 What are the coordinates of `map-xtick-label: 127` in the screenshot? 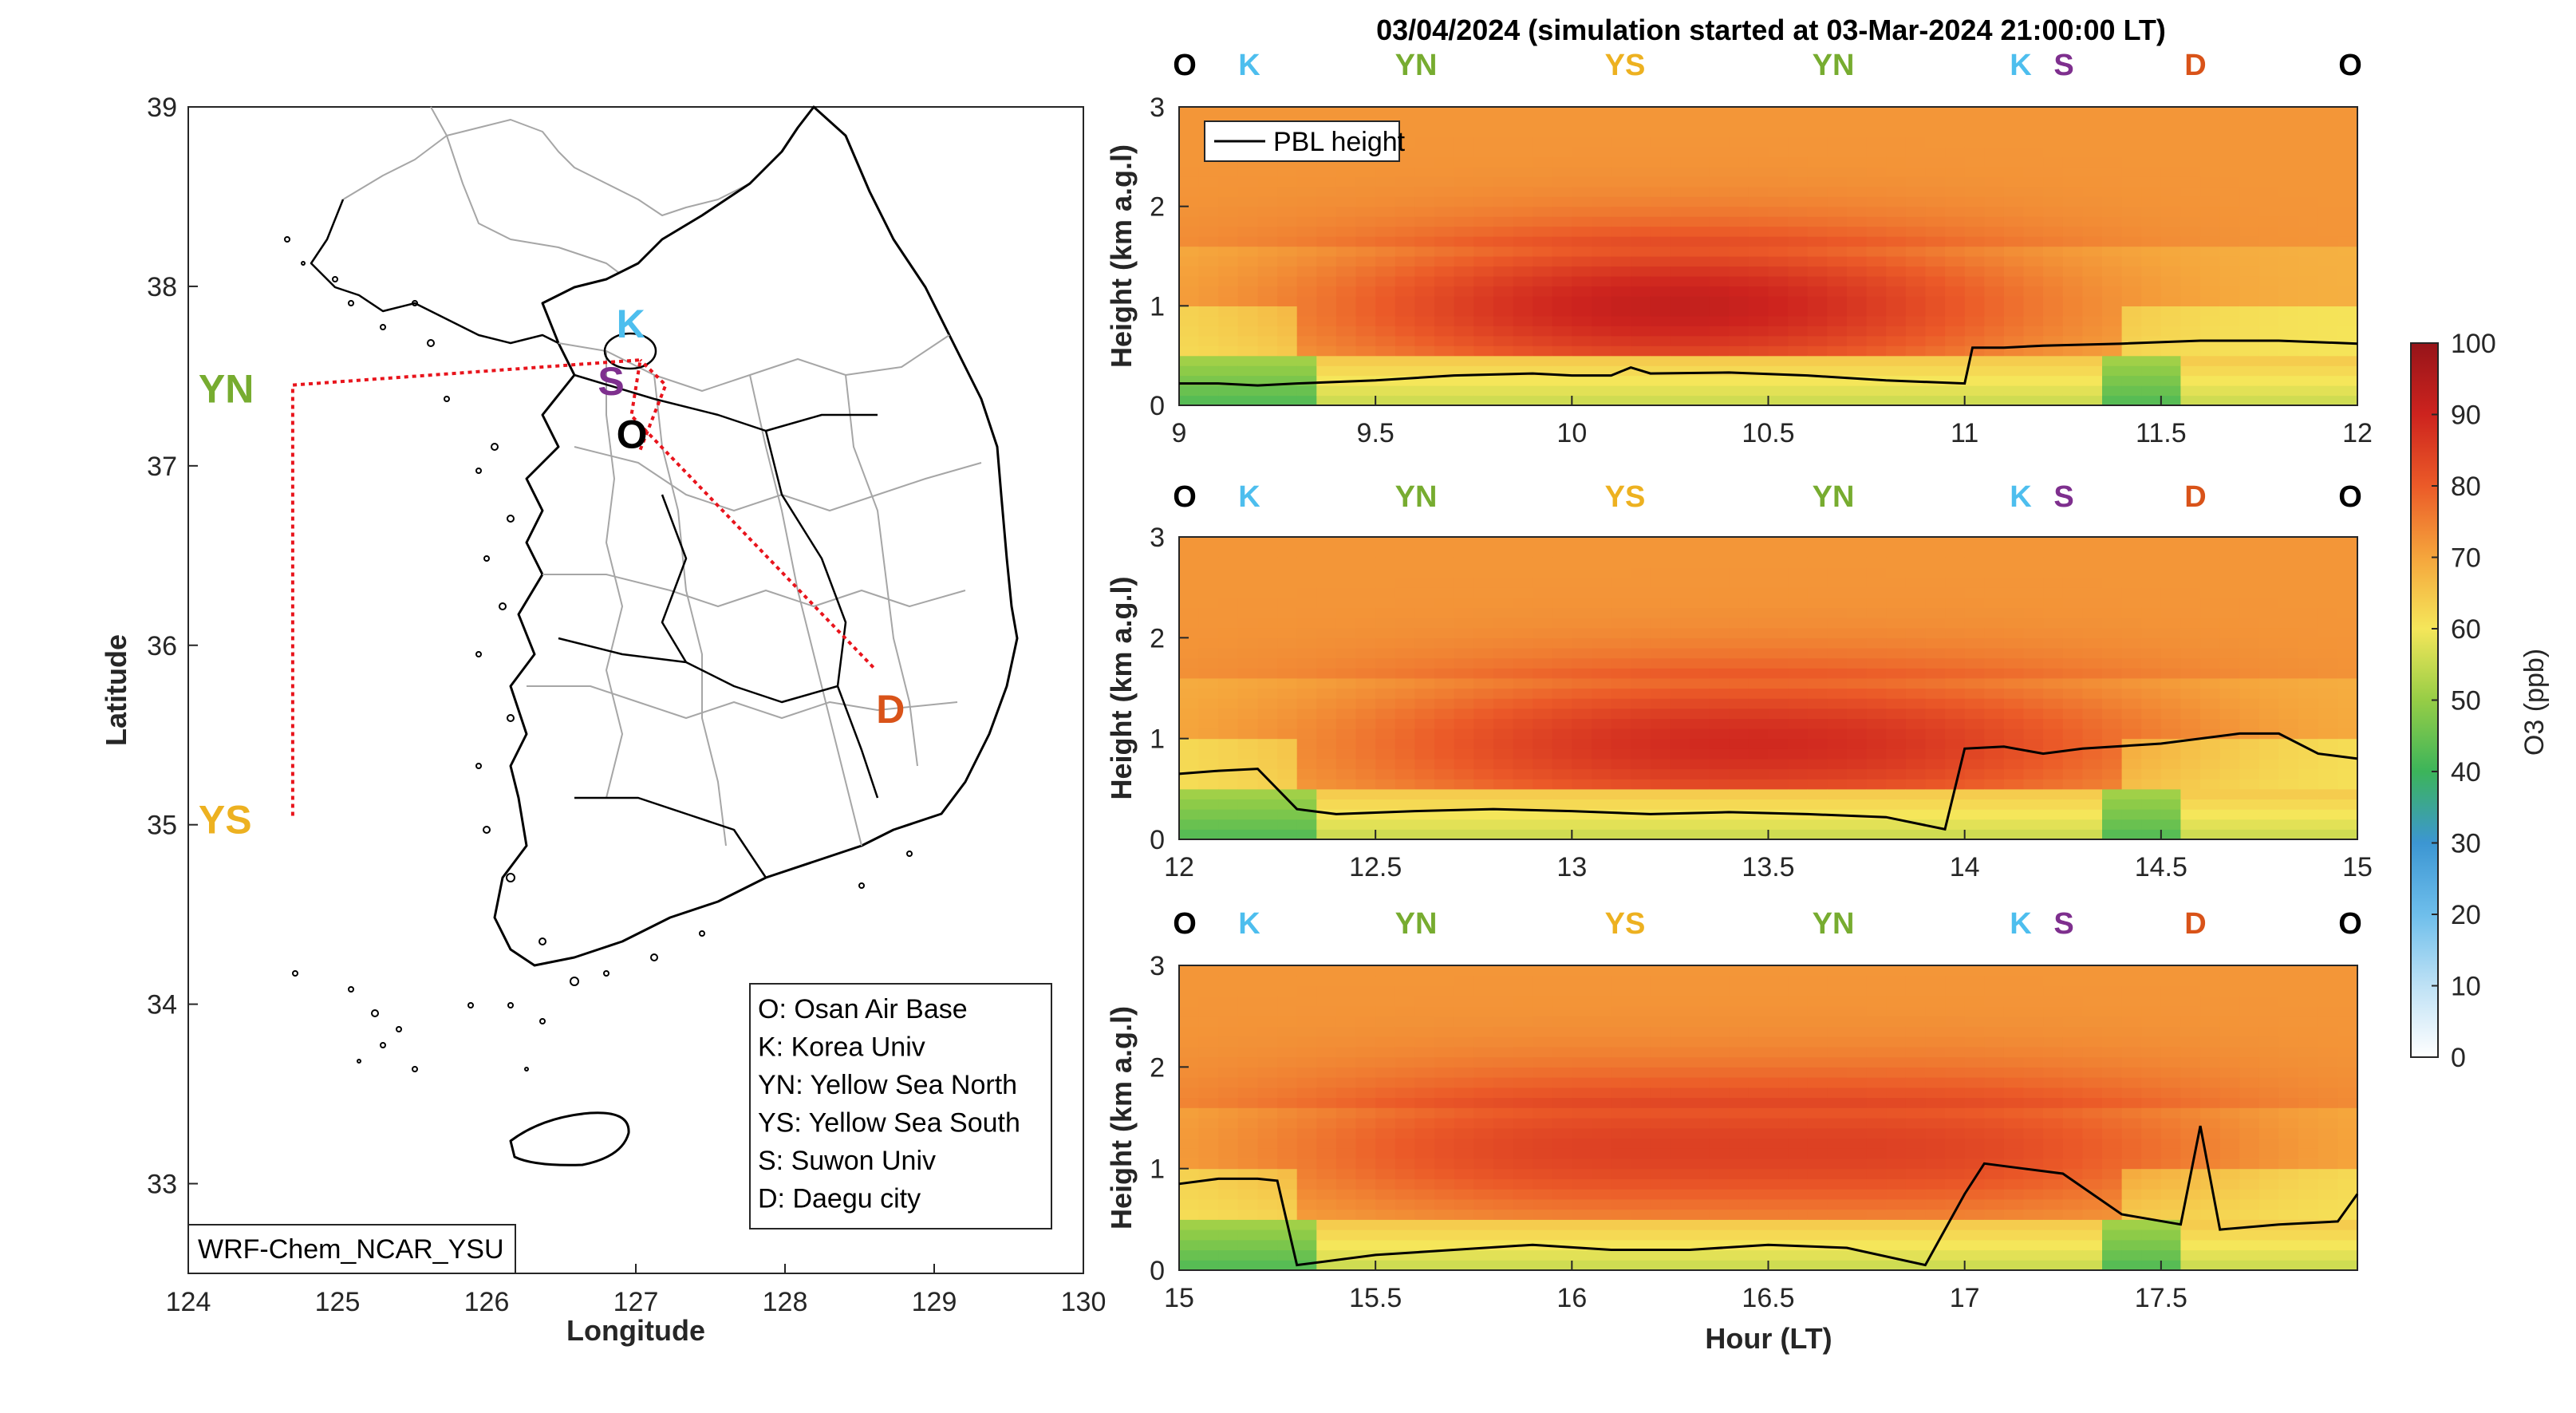 It's located at (636, 1302).